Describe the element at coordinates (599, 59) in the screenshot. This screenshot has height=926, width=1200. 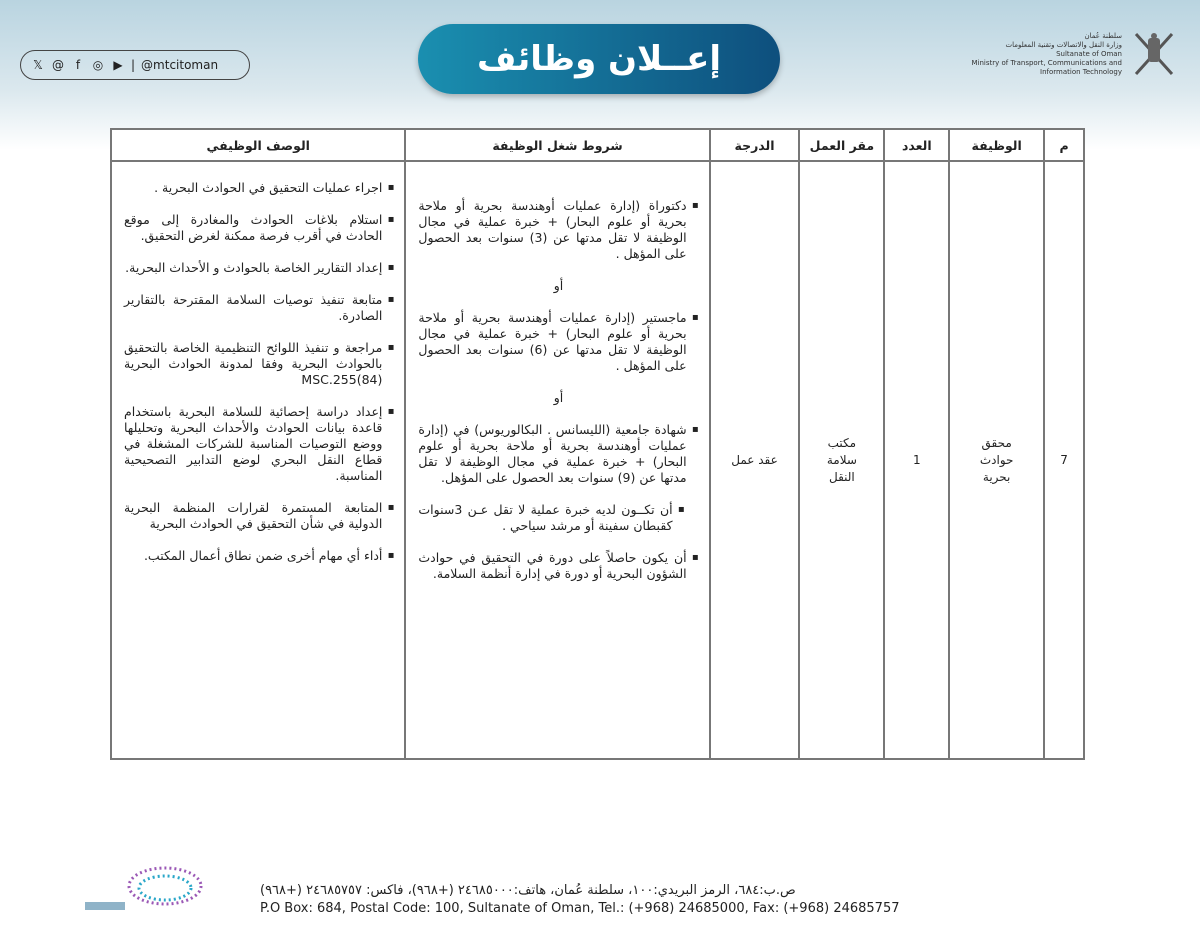
I see `page-title: إعــلان وظائف` at that location.